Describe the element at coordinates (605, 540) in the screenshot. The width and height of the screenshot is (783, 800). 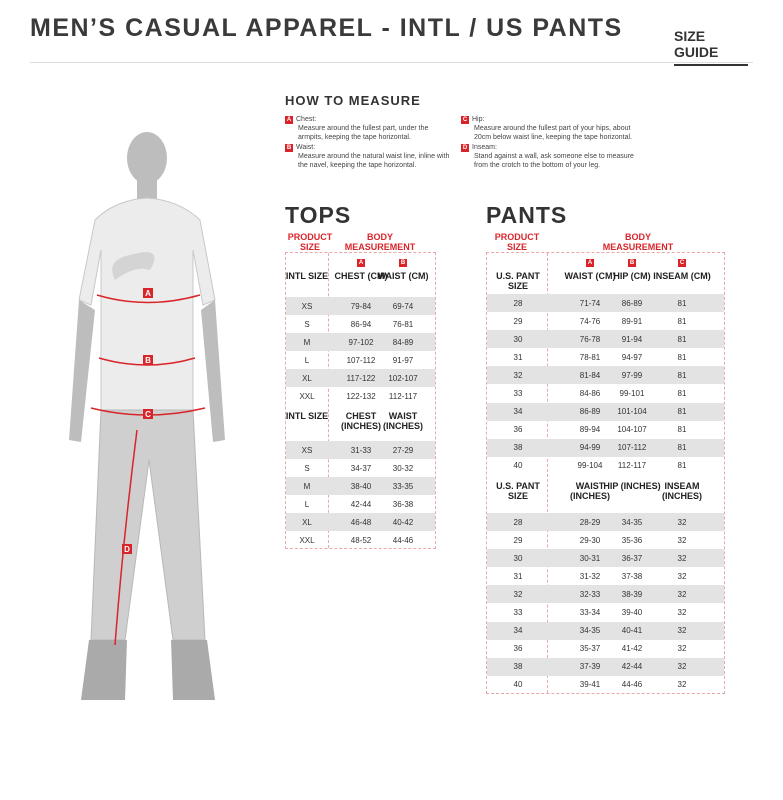
I see `table-row: 29 29-30 35-36 32` at that location.